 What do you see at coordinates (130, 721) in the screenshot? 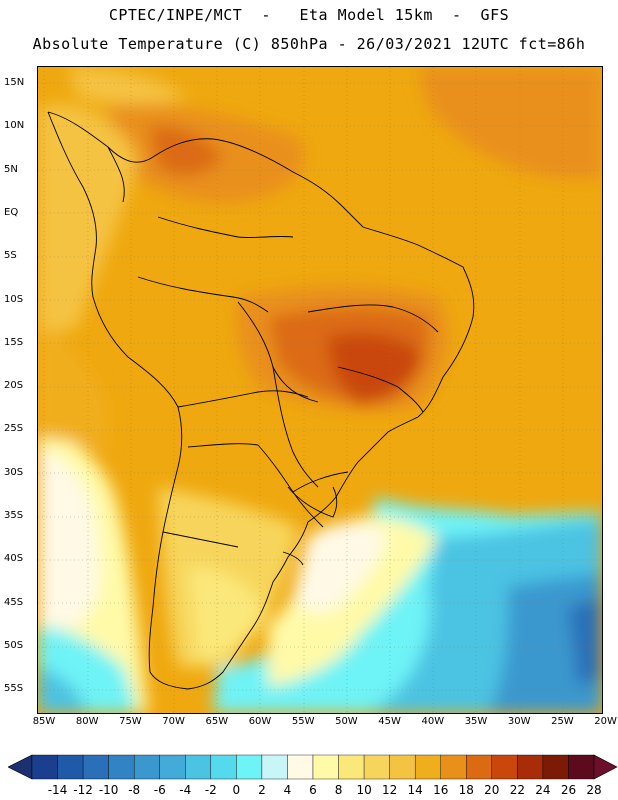
I see `lon-label: 75W` at bounding box center [130, 721].